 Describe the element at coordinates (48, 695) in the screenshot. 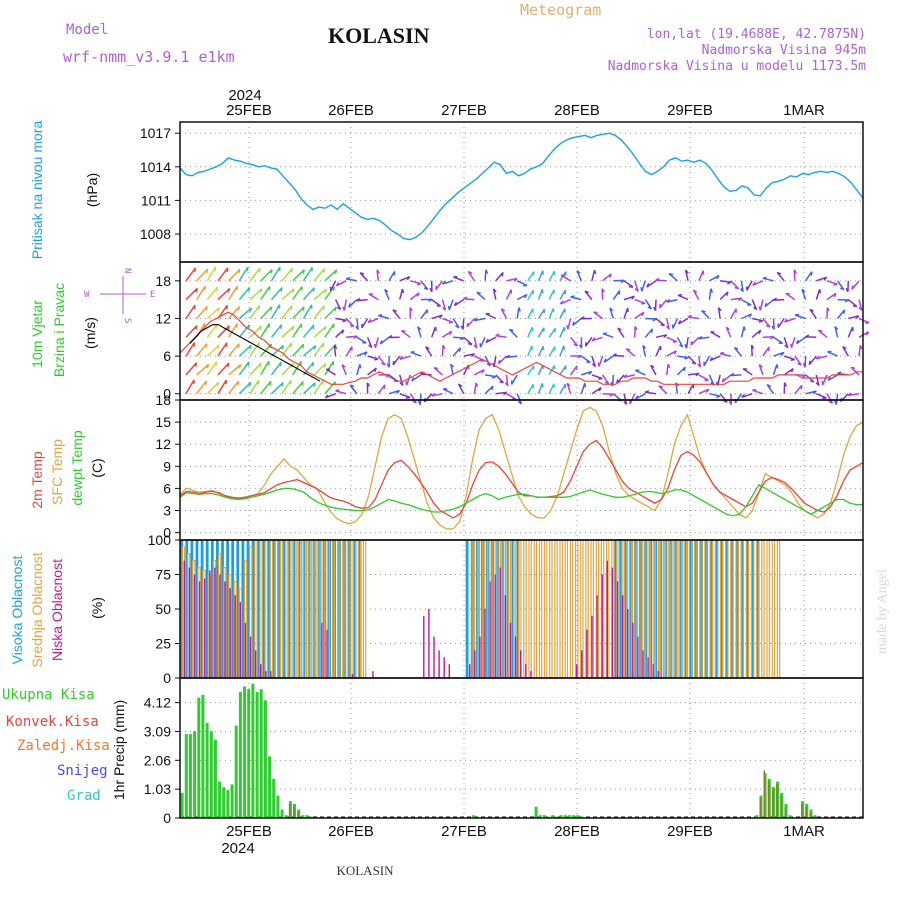

I see `legend-total-rain: Ukupna Kisa` at that location.